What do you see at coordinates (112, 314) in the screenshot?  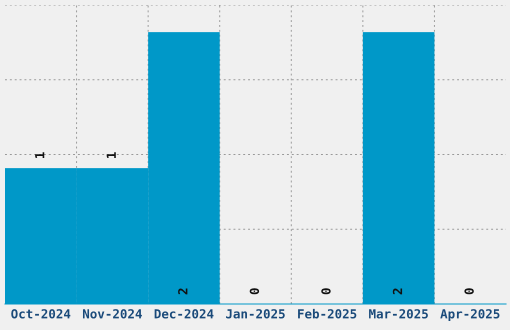 I see `x-tick-label: Nov-2024` at bounding box center [112, 314].